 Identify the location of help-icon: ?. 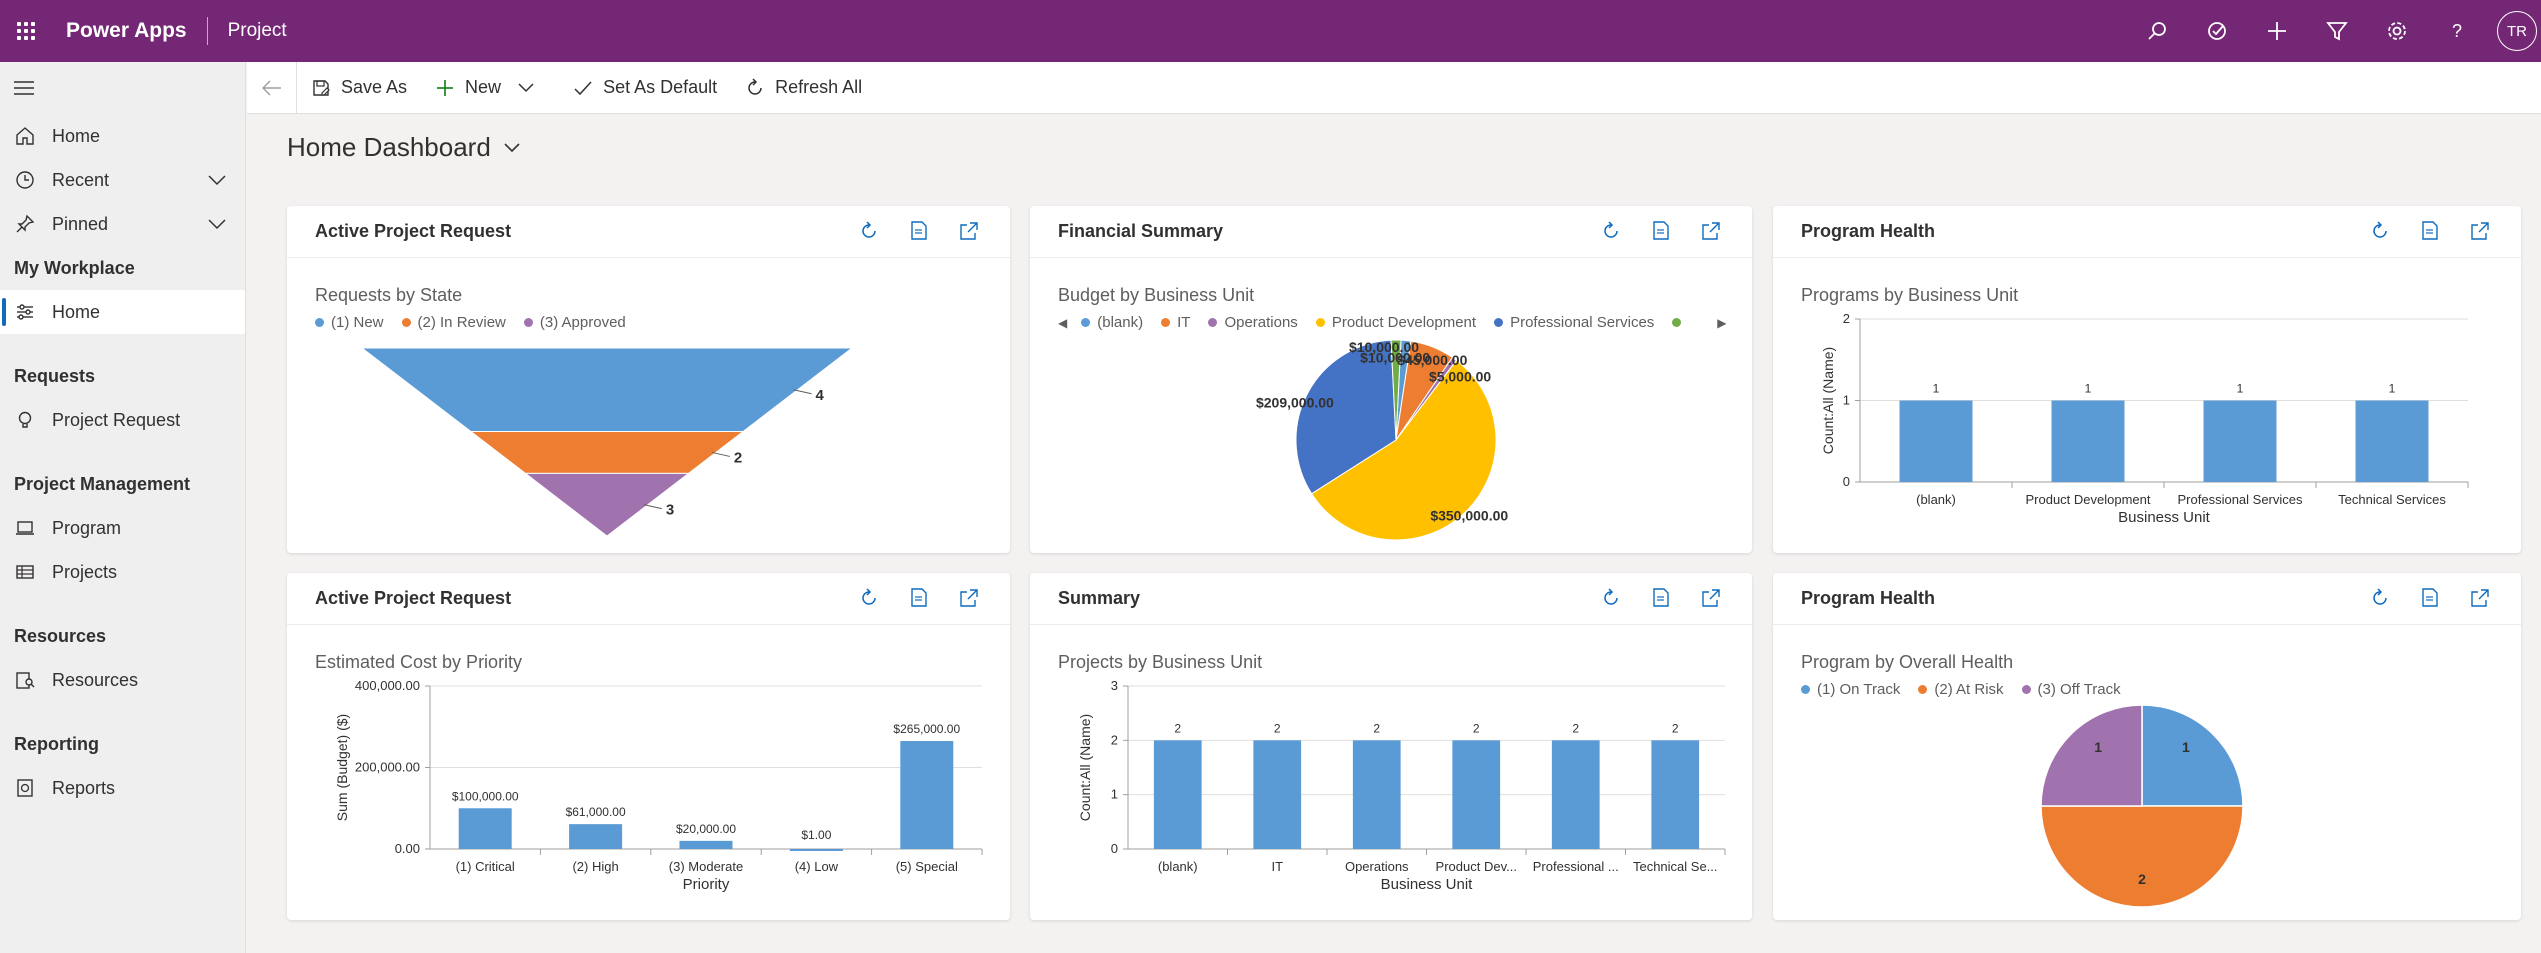
(2457, 31).